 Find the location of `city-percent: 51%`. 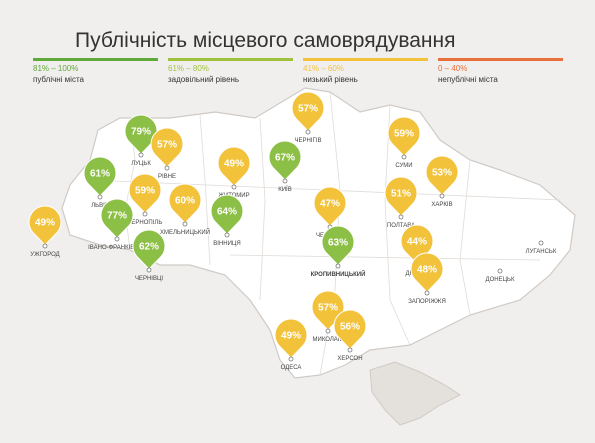

city-percent: 51% is located at coordinates (401, 194).